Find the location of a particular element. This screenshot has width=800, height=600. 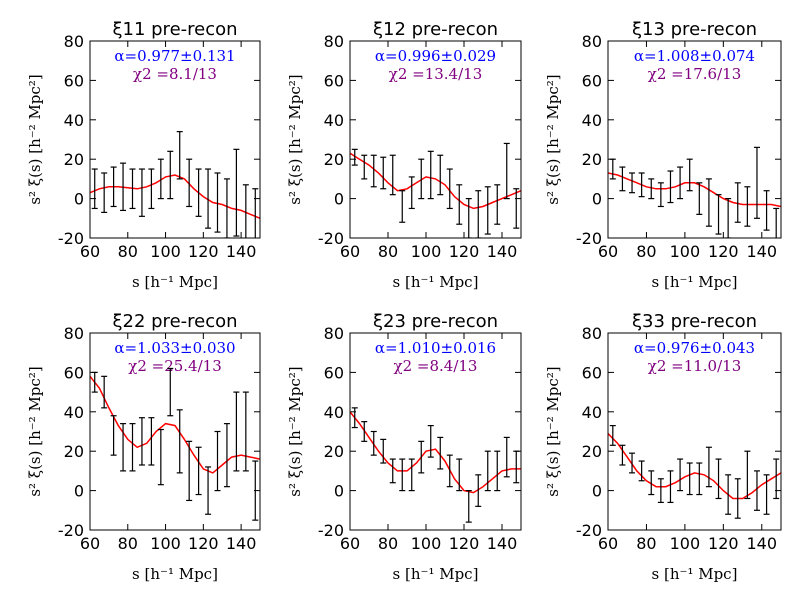

alpha-annotation: α=0.976±0.043 is located at coordinates (694, 348).